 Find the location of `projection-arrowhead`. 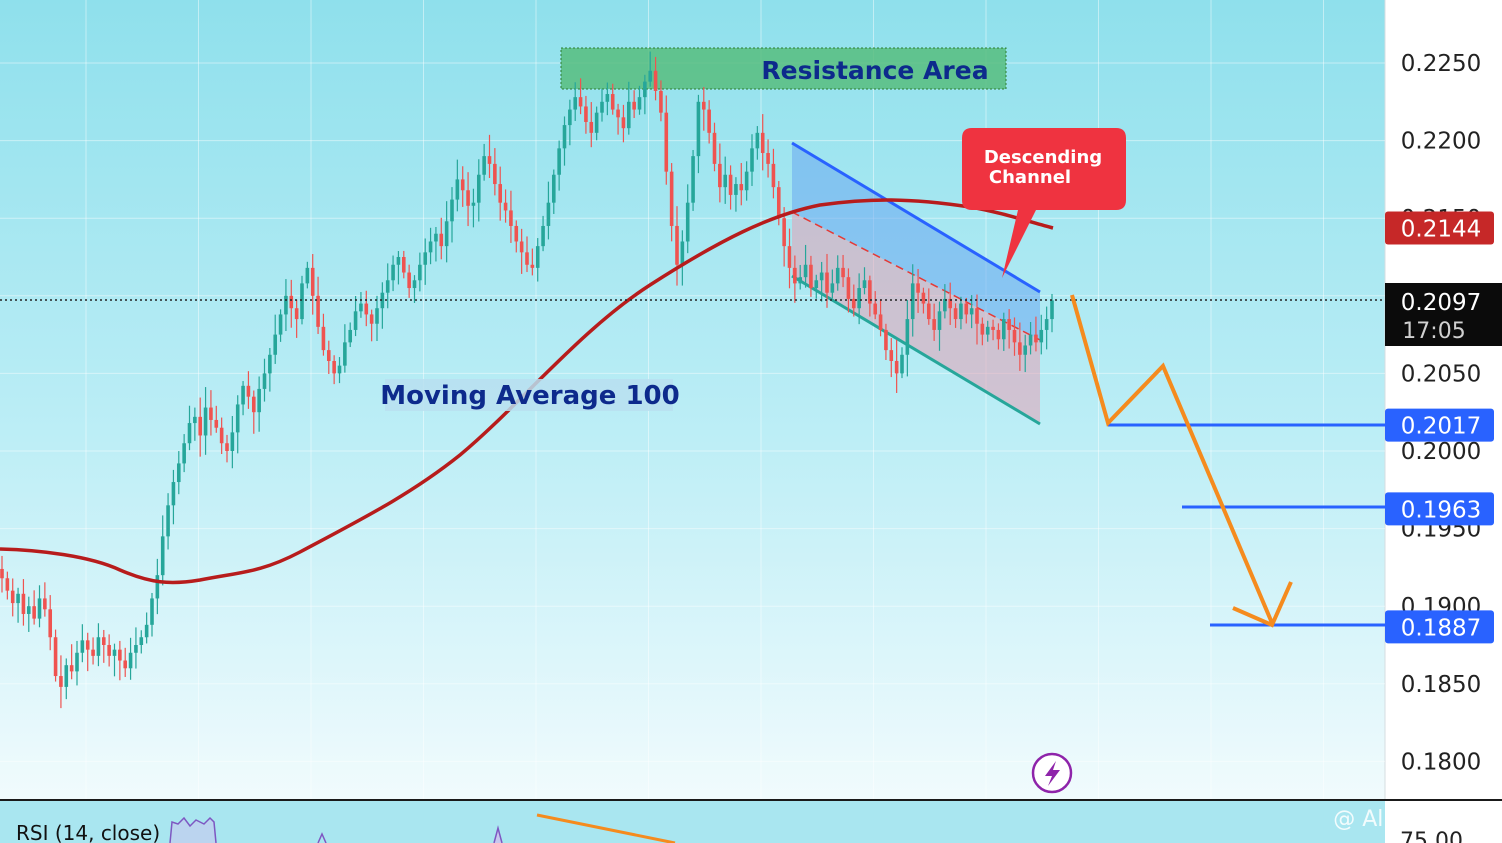

projection-arrowhead is located at coordinates (1262, 604).